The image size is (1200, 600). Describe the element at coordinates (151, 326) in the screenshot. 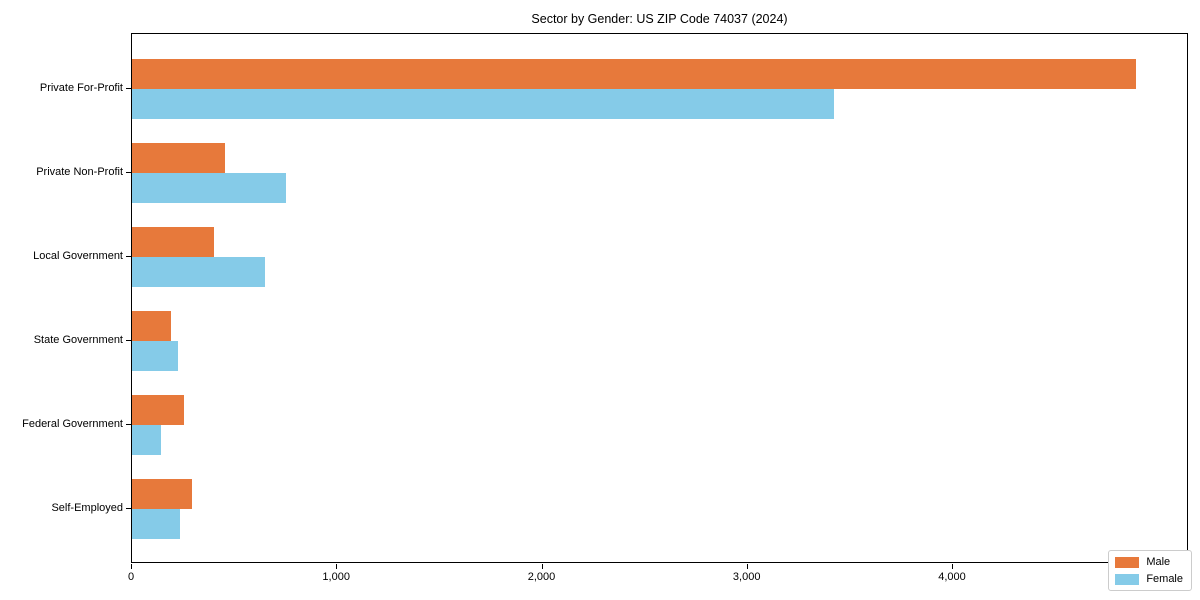

I see `bar-male-state-government` at that location.